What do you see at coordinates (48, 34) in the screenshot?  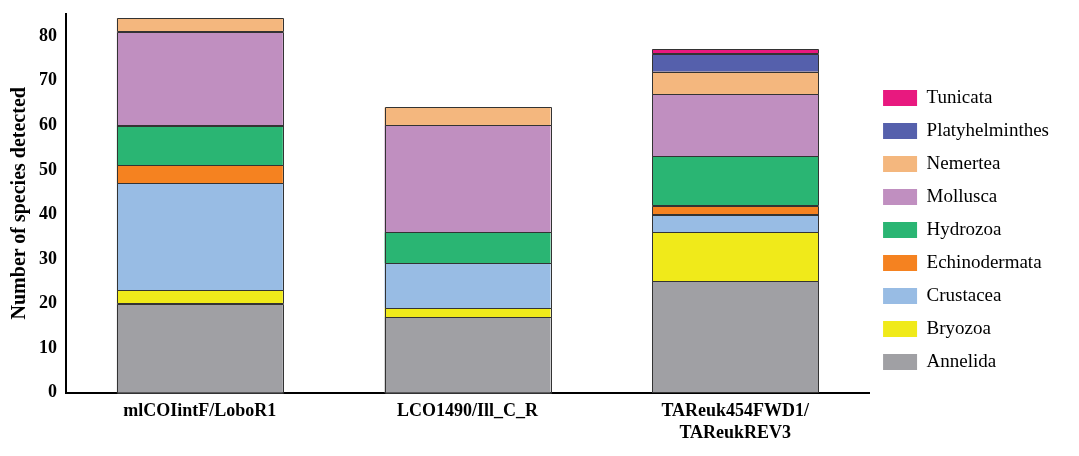 I see `y-tick-label: 80` at bounding box center [48, 34].